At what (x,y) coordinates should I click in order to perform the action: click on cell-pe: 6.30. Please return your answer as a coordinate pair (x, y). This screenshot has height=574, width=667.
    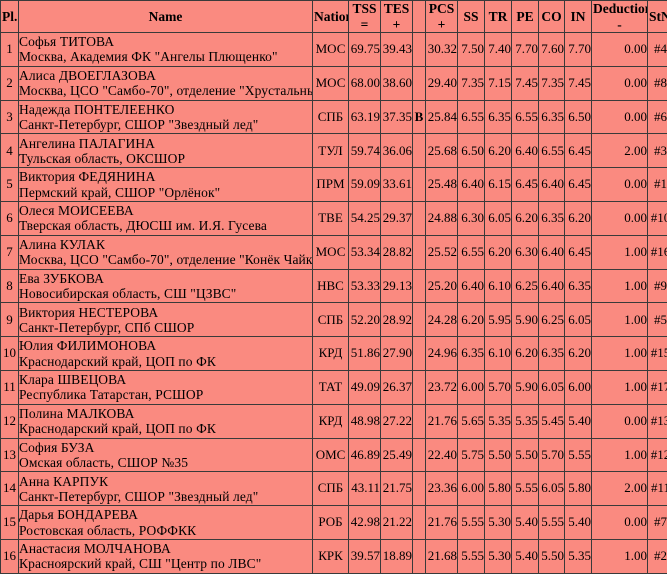
    Looking at the image, I should click on (525, 252).